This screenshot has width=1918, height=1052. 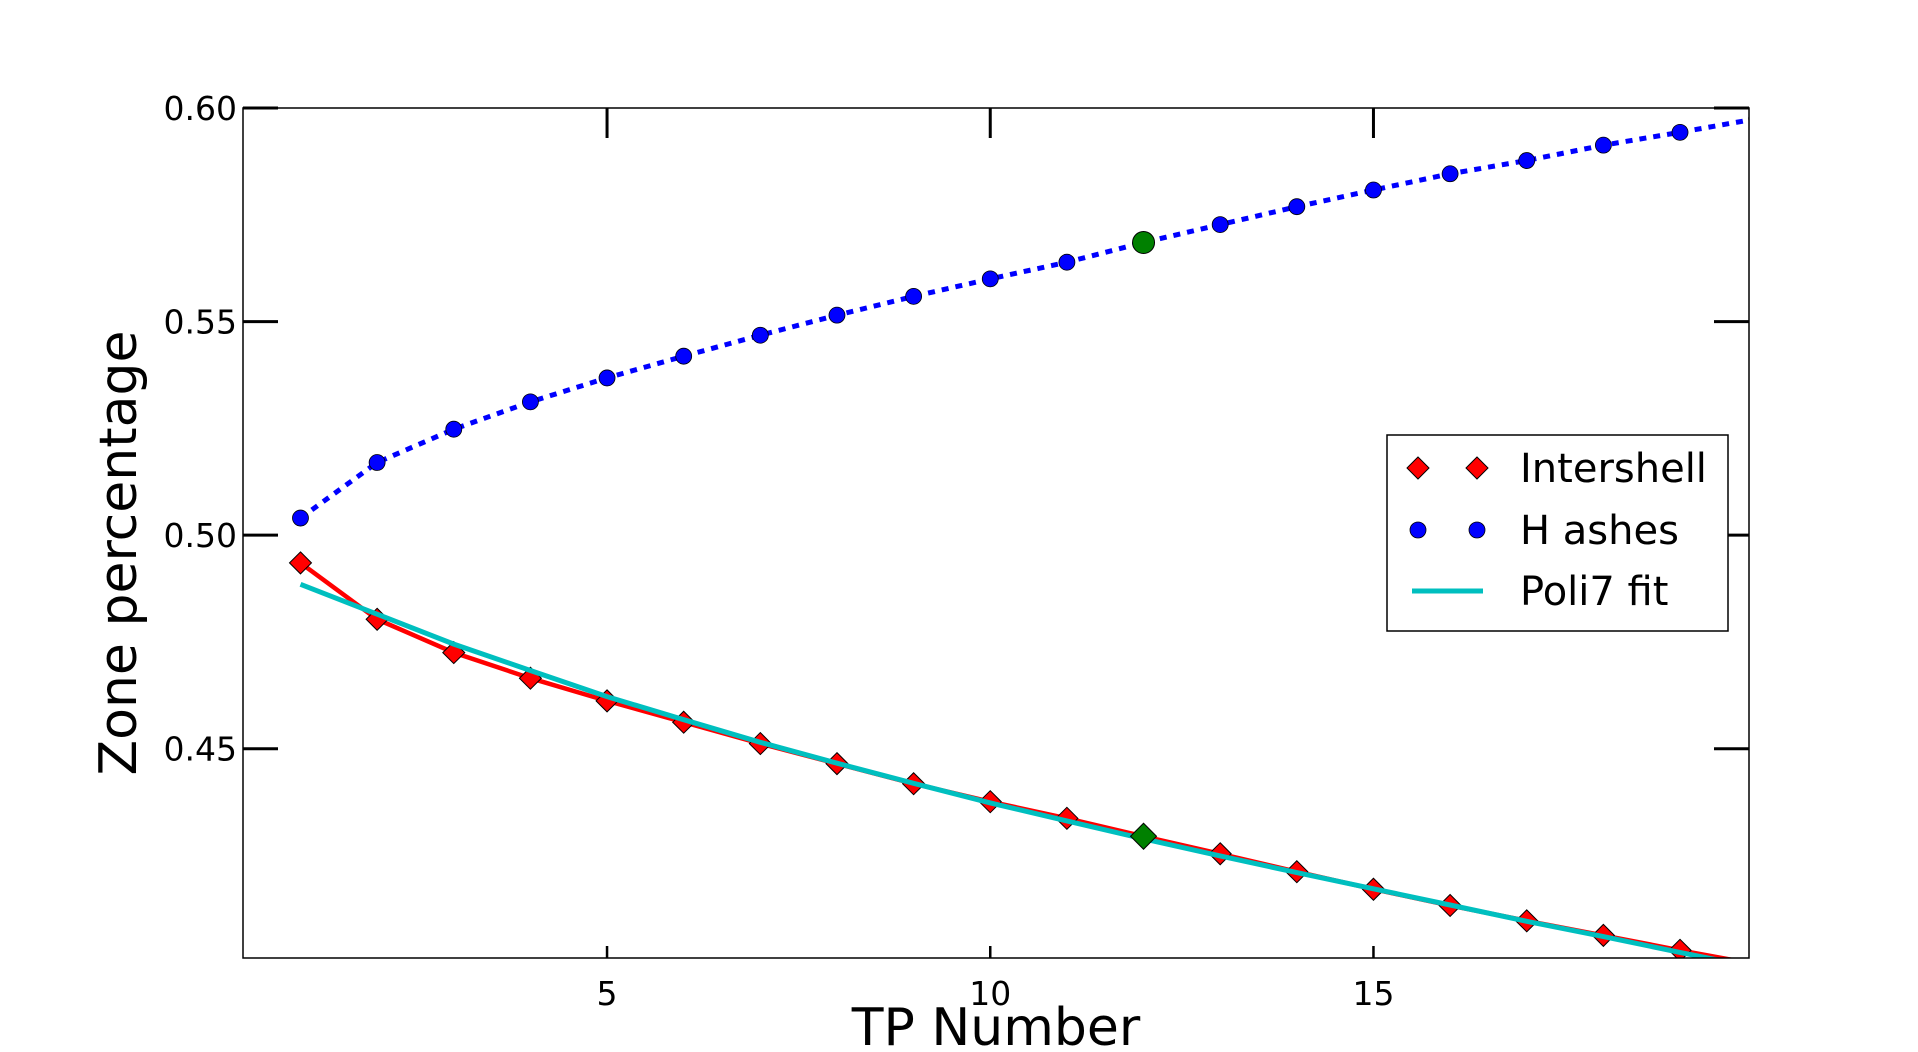 What do you see at coordinates (1599, 531) in the screenshot?
I see `legend-label: H ashes` at bounding box center [1599, 531].